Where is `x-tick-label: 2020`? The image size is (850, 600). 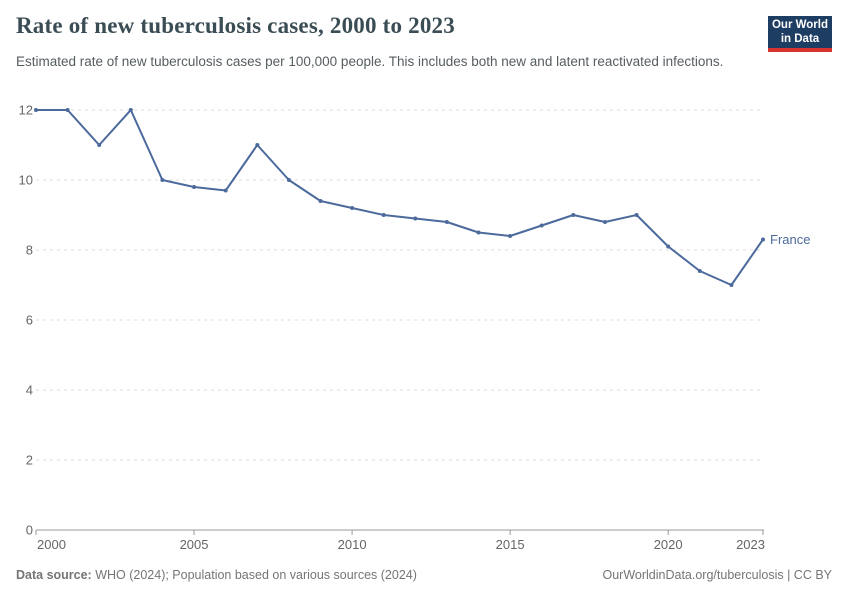
x-tick-label: 2020 is located at coordinates (668, 544).